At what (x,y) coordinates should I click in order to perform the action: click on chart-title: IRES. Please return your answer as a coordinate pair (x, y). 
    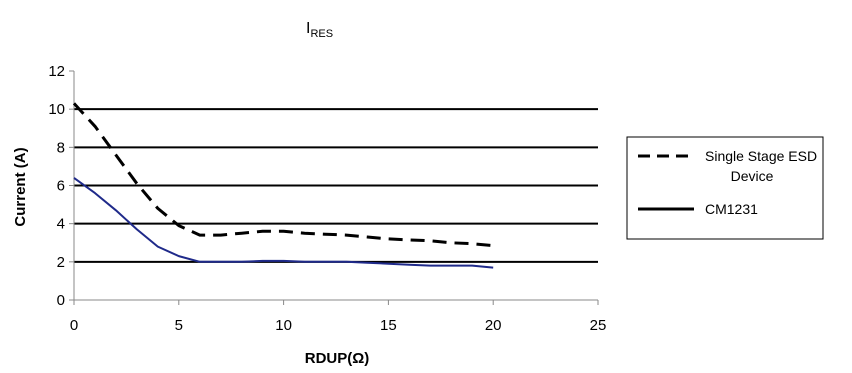
    Looking at the image, I should click on (319, 30).